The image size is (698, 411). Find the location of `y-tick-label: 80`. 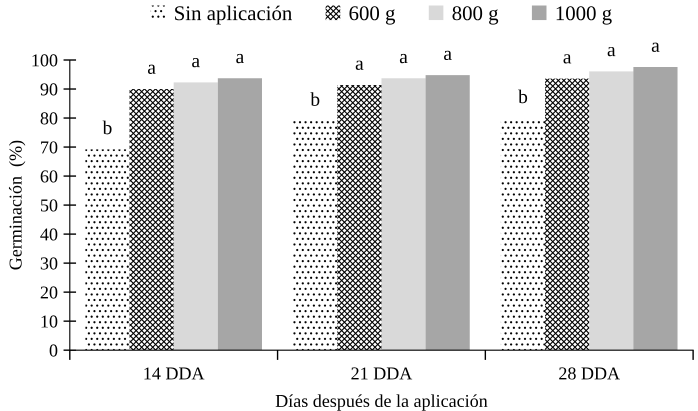

y-tick-label: 80 is located at coordinates (49, 118).